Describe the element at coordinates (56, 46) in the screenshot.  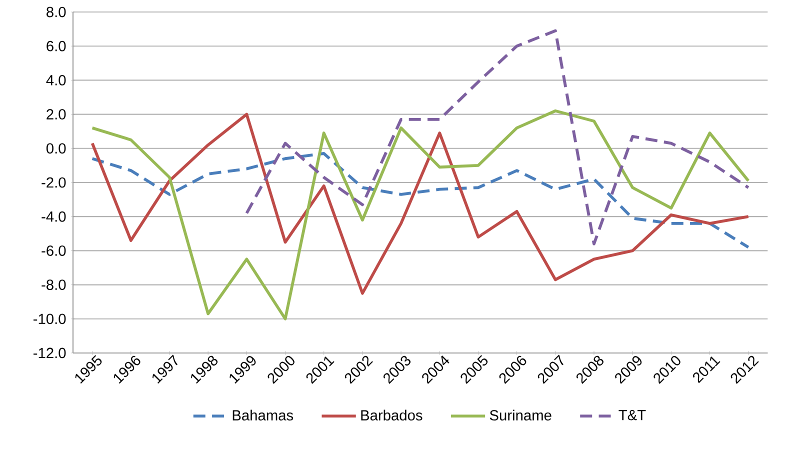
I see `y-tick-label: 6.0` at that location.